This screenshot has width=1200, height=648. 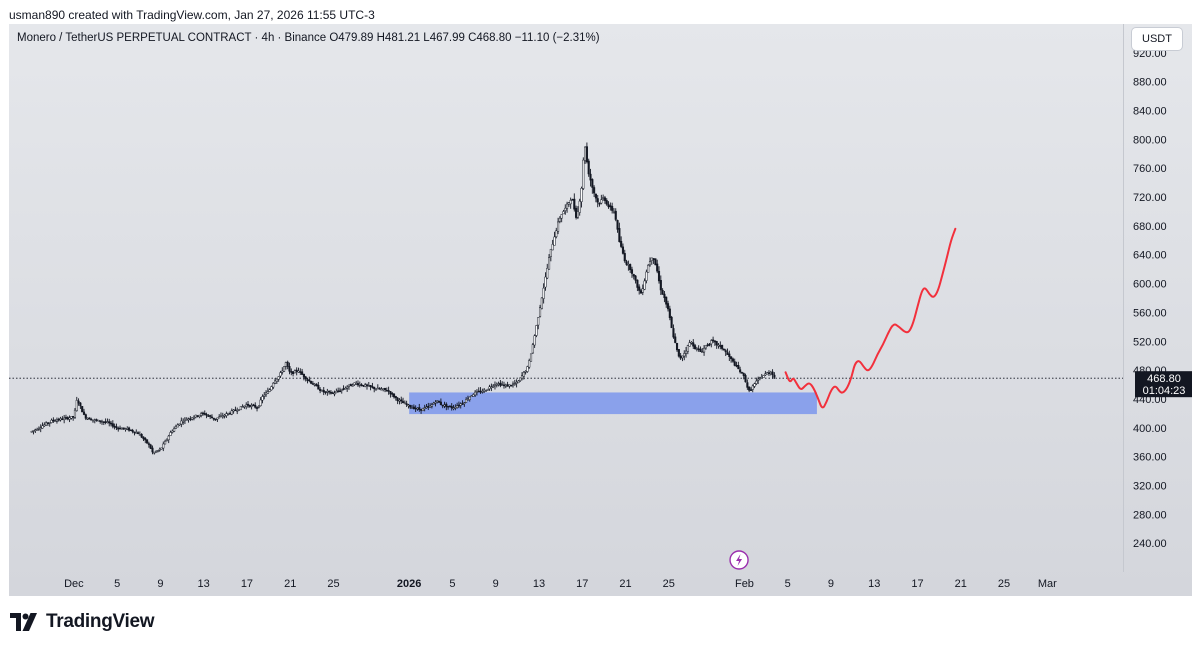 I want to click on y-tick-label: 400.00, so click(x=1150, y=429).